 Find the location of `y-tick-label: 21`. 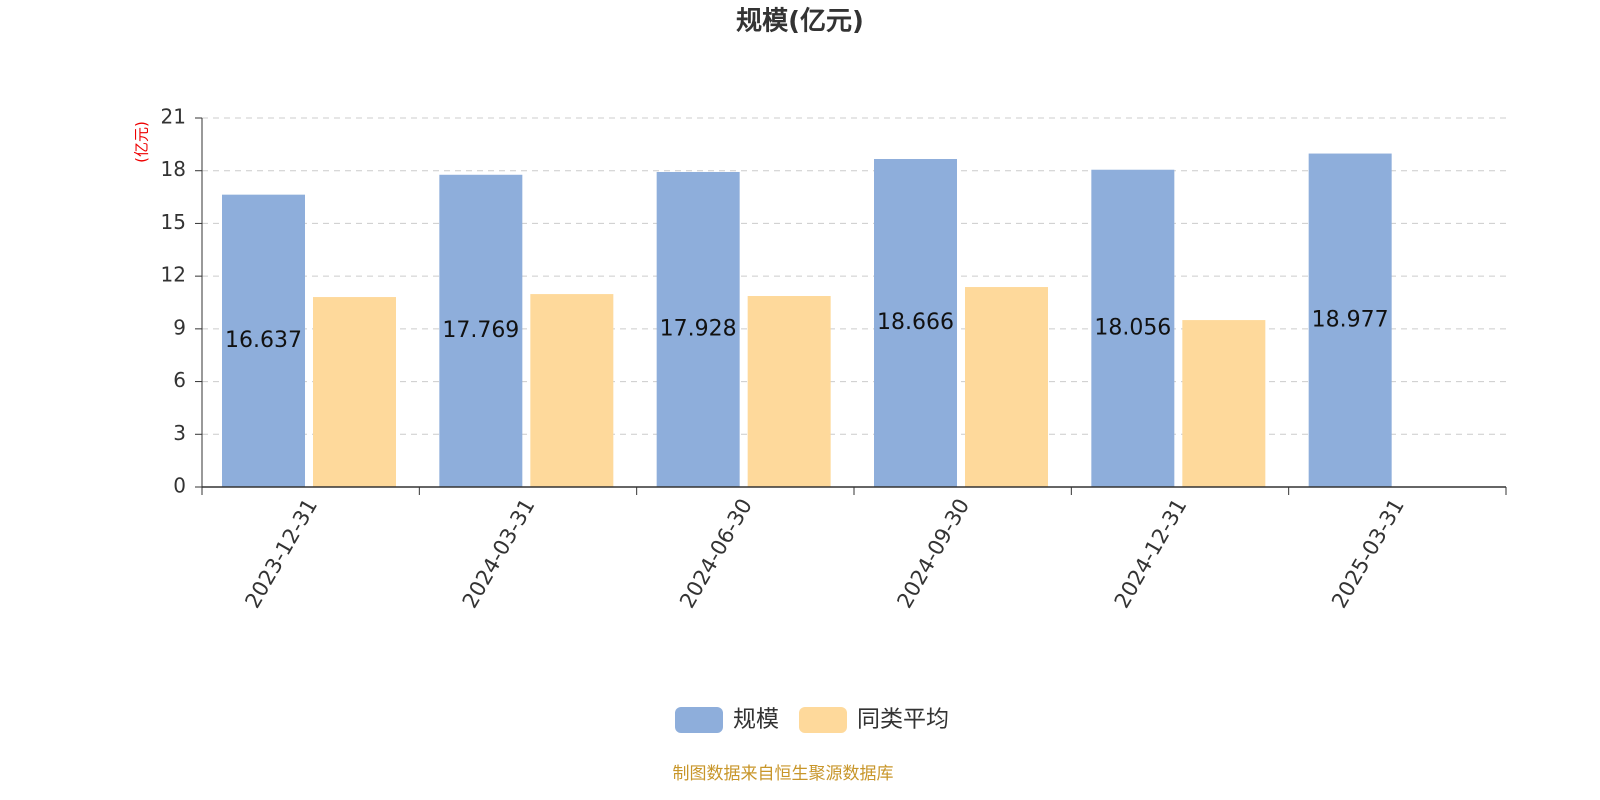

y-tick-label: 21 is located at coordinates (173, 117).